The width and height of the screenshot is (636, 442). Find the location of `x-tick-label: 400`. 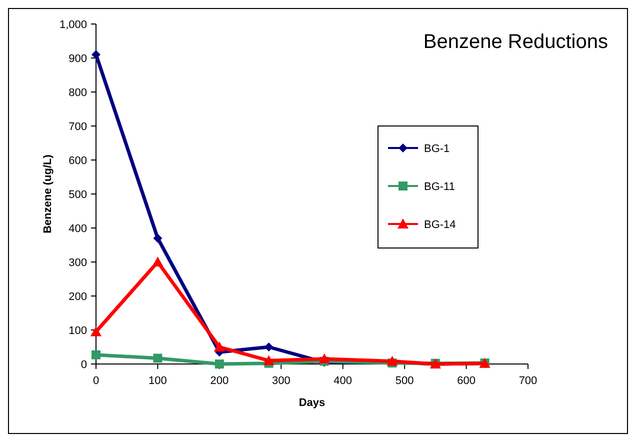

x-tick-label: 400 is located at coordinates (343, 381).